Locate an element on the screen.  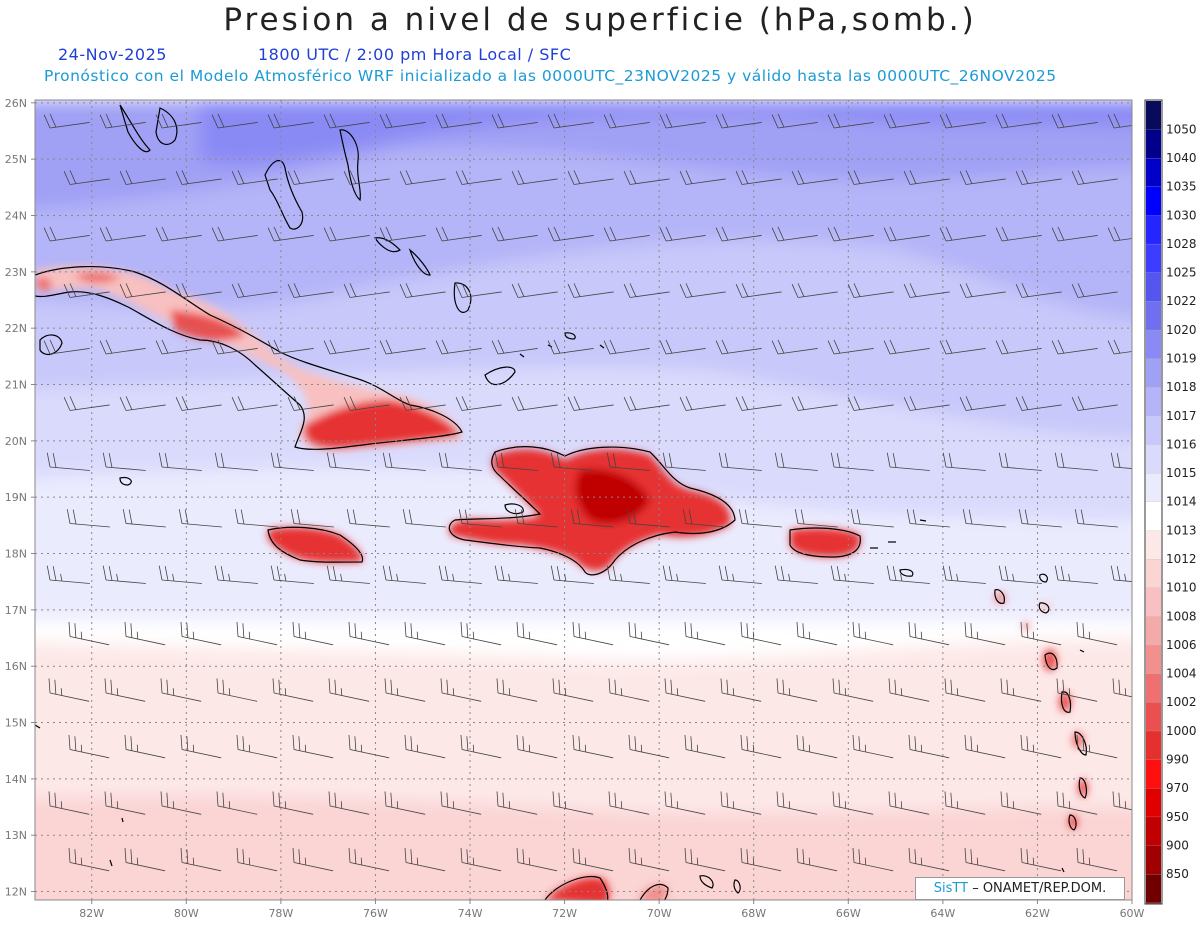
colorbar-label: 970 is located at coordinates (1177, 788).